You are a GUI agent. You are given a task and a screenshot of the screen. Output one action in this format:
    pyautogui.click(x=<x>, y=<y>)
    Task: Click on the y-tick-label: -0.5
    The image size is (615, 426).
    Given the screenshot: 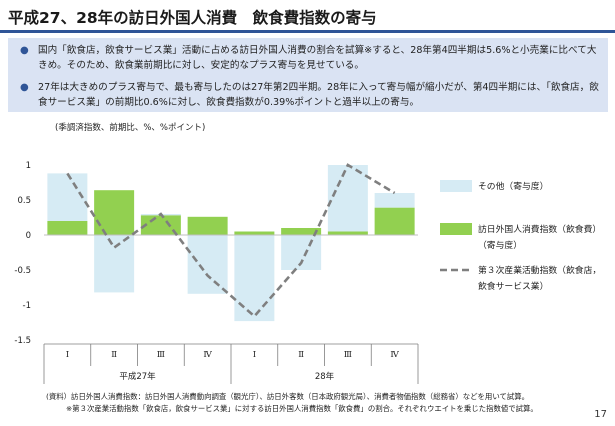 What is the action you would take?
    pyautogui.click(x=22, y=271)
    